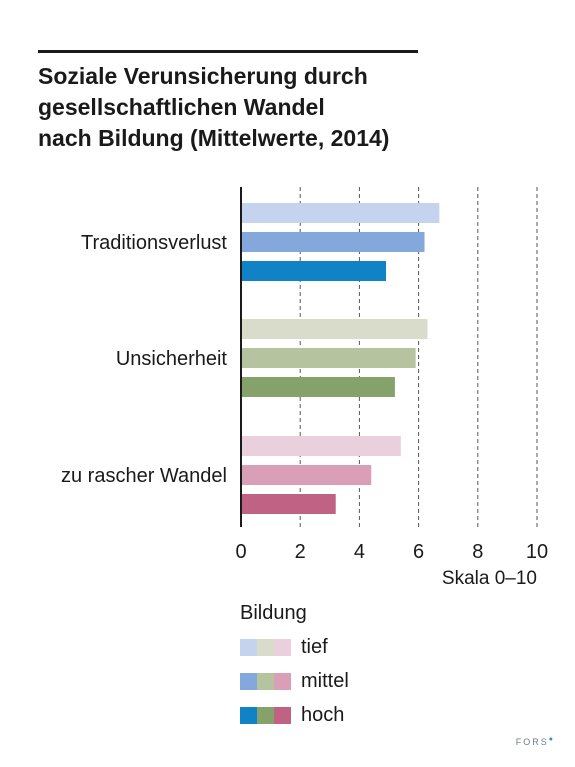 Image resolution: width=575 pixels, height=767 pixels. I want to click on legend-item-tief: tief, so click(294, 647).